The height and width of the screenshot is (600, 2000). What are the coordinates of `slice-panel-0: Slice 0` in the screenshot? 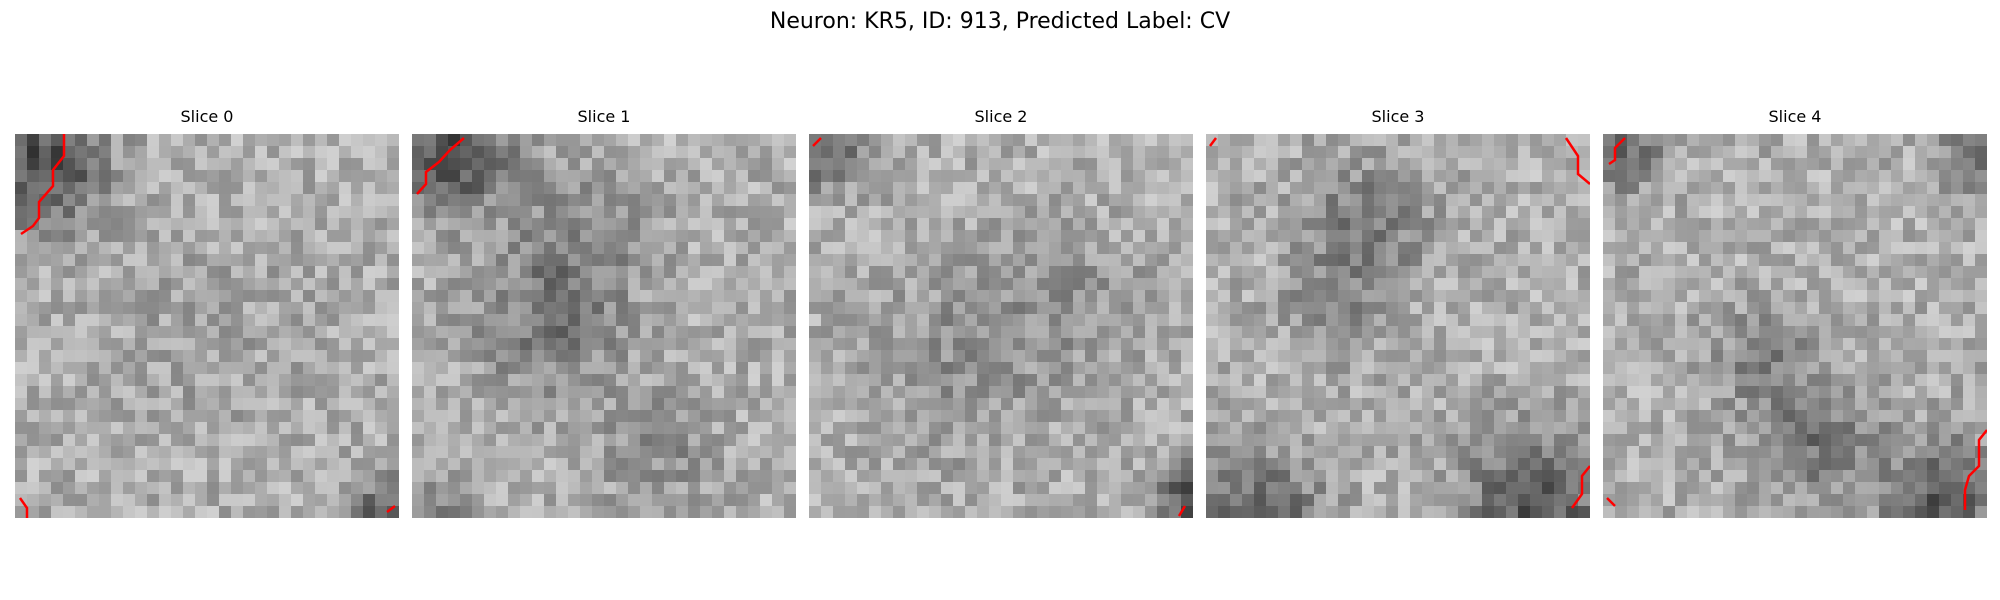 It's located at (207, 320).